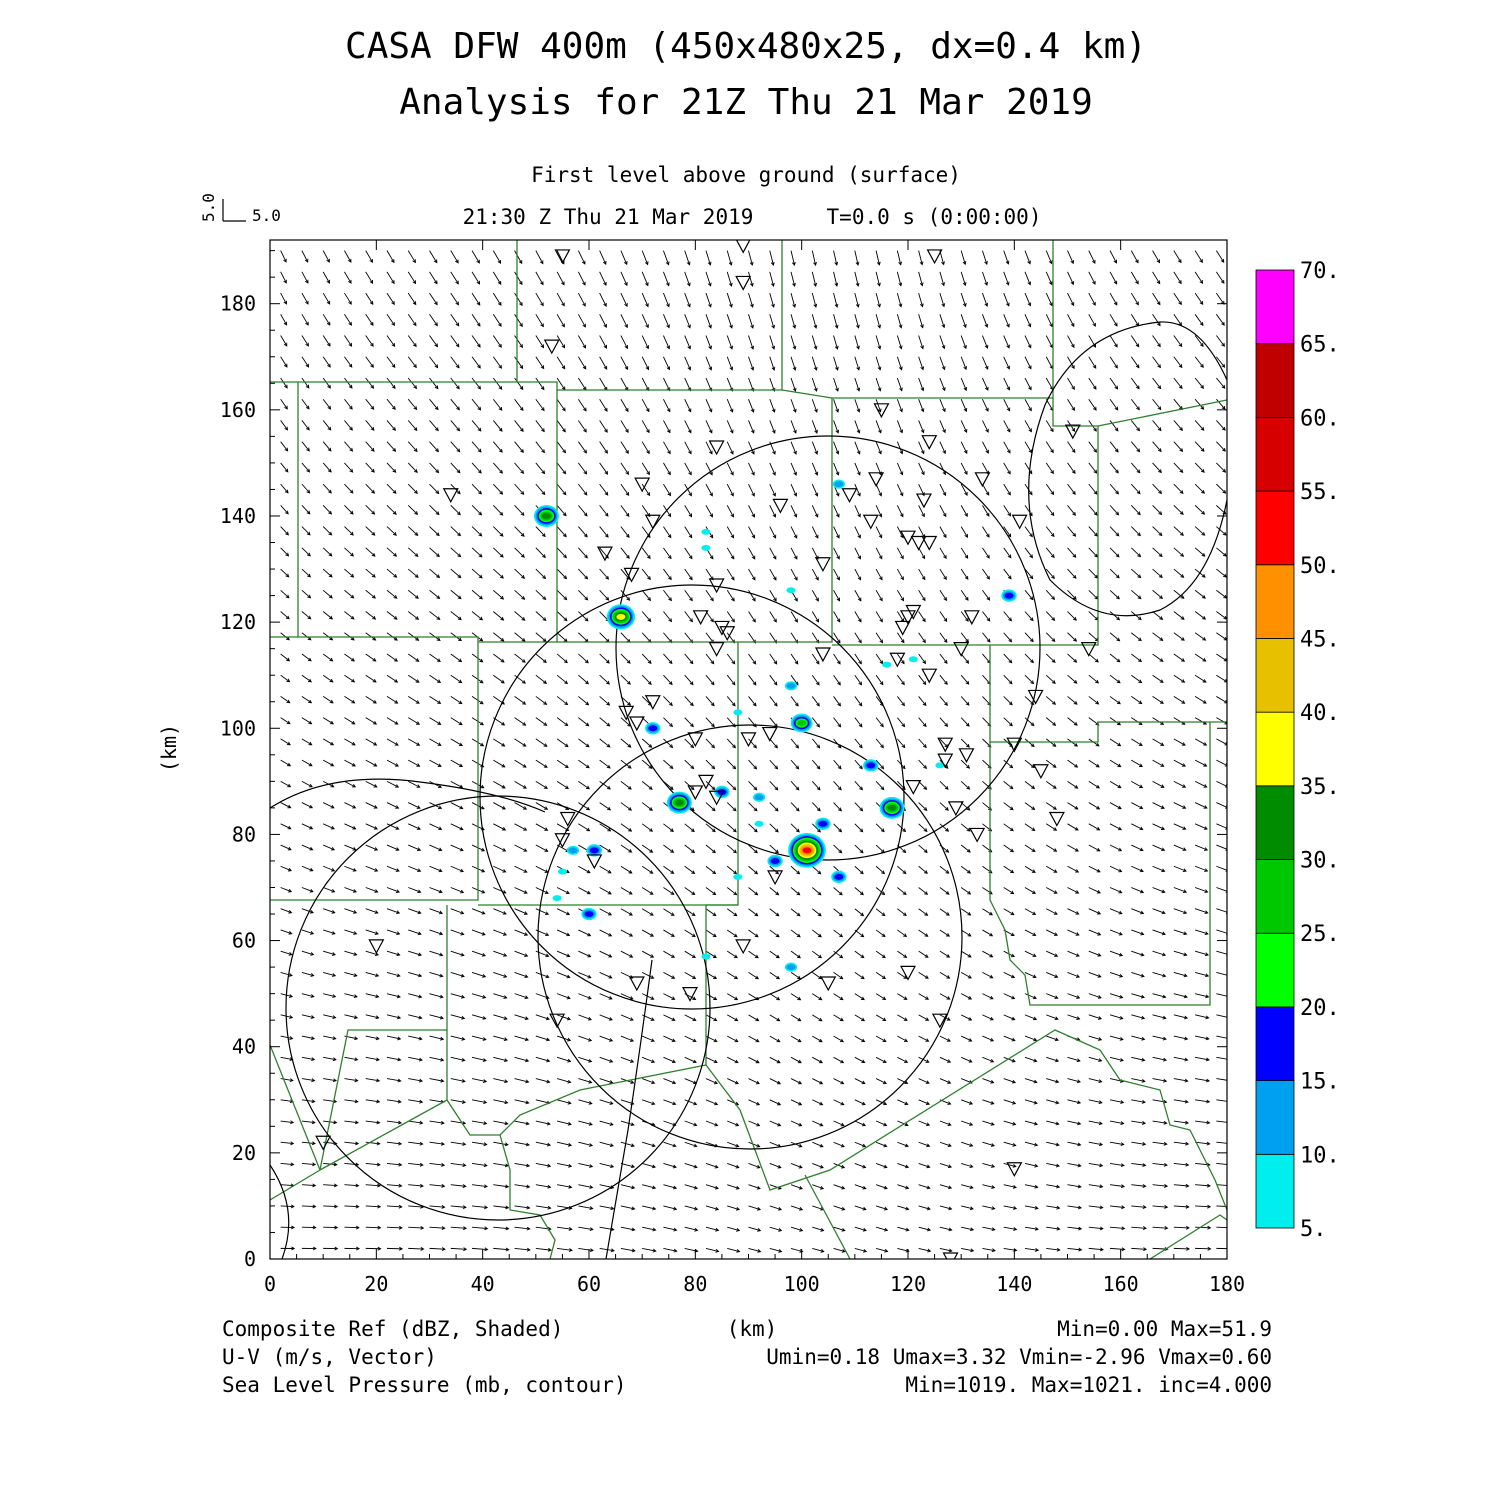 The height and width of the screenshot is (1500, 1500). I want to click on vector-scale-key: 5.0 5.0, so click(240, 209).